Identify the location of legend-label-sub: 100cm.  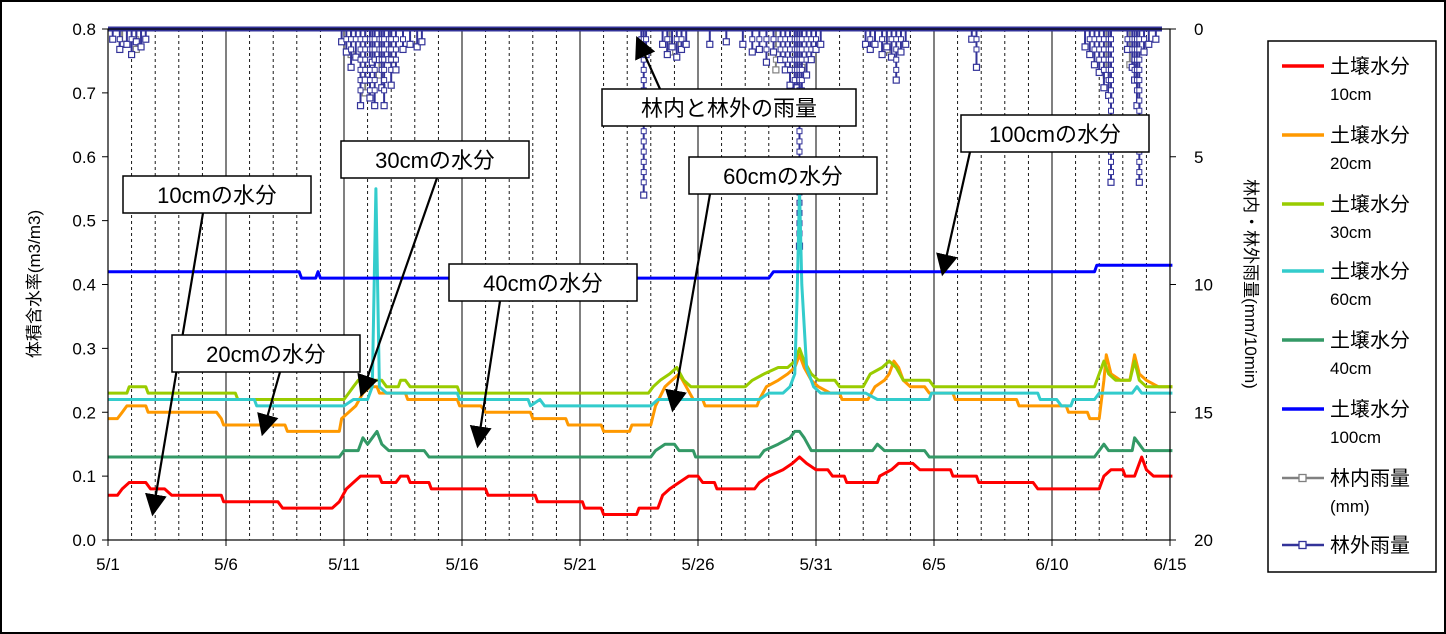
(1355, 437).